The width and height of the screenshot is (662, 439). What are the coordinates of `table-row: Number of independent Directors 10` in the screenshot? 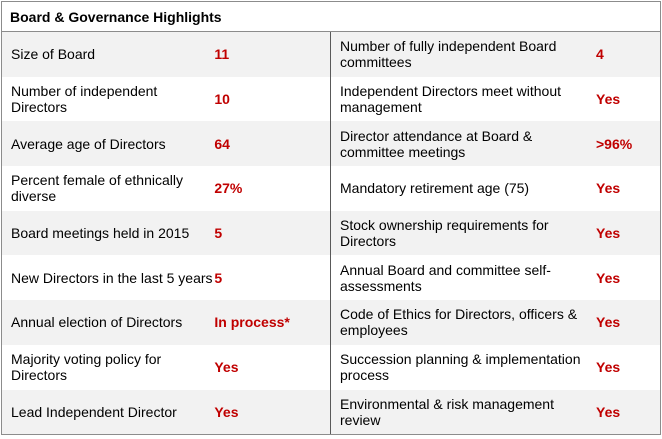 It's located at (166, 99).